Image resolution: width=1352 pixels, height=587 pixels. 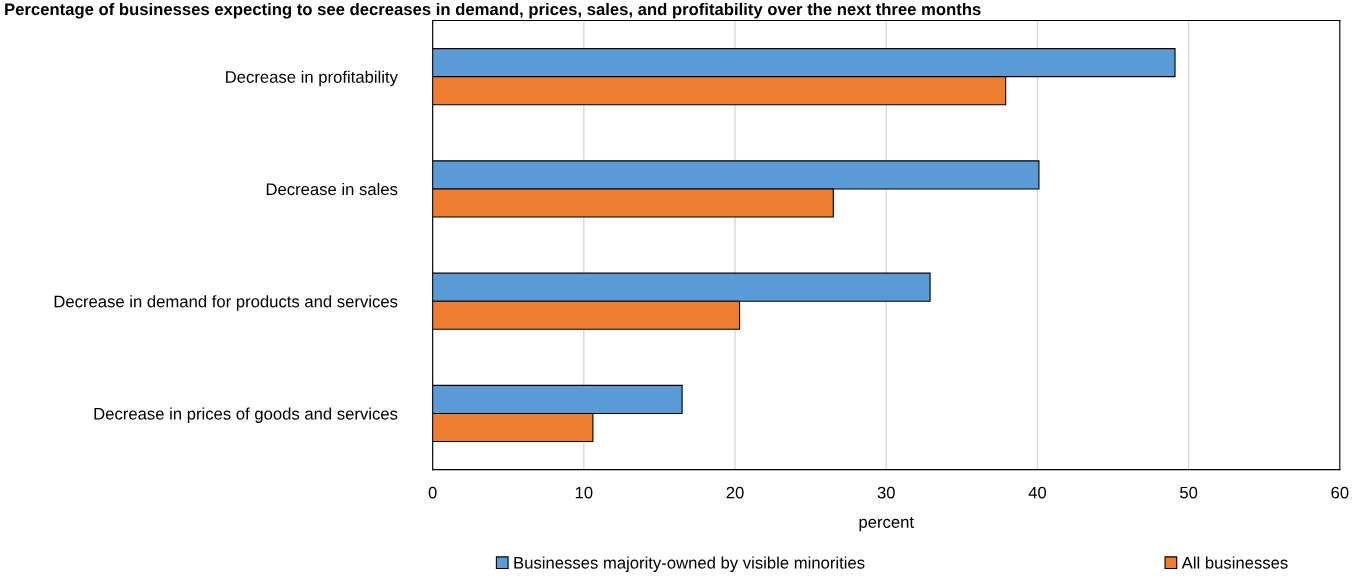 What do you see at coordinates (226, 303) in the screenshot?
I see `y-tick-label: Decrease in demand for products and services` at bounding box center [226, 303].